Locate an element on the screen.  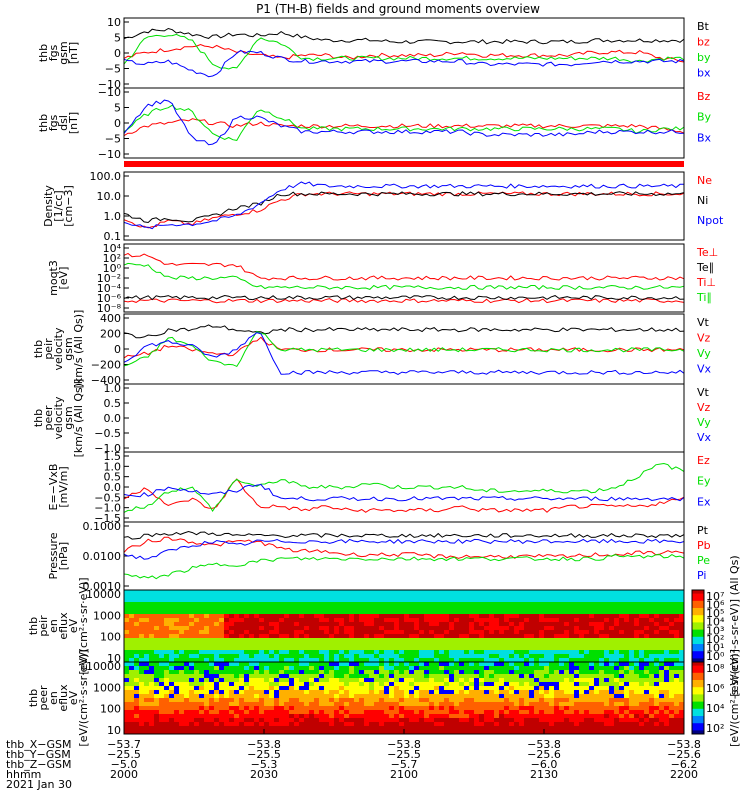
colorbar-cell is located at coordinates (698, 717).